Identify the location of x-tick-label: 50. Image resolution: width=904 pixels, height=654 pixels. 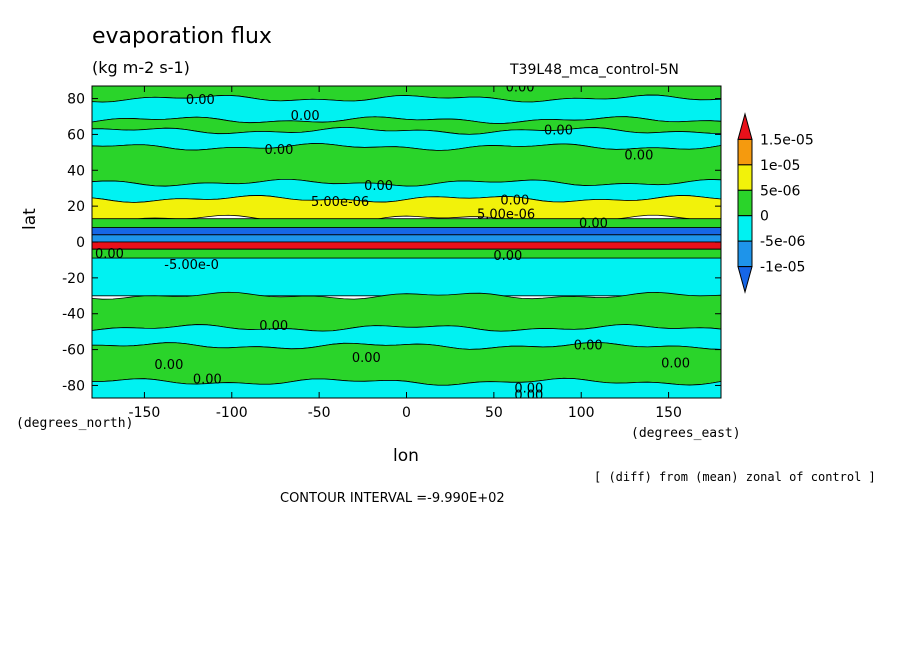
(494, 413).